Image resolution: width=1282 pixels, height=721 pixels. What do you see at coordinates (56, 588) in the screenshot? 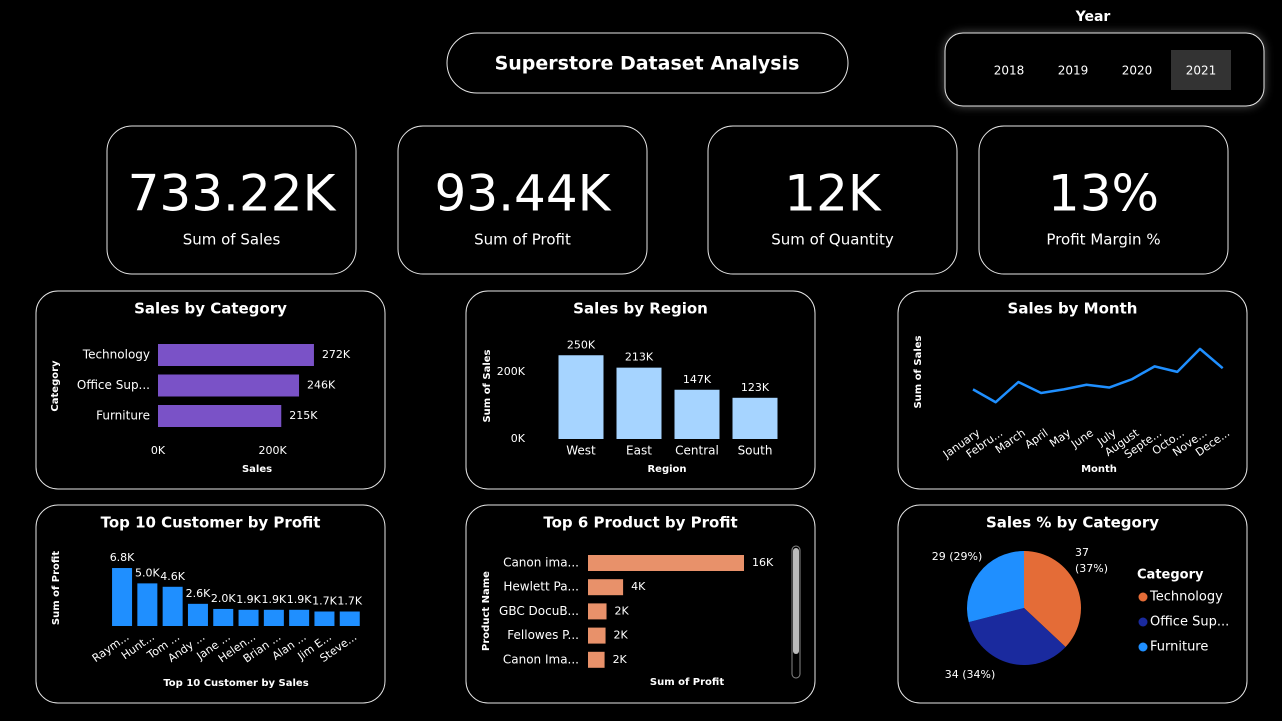
I see `y-axis-title: Sum of Profit` at bounding box center [56, 588].